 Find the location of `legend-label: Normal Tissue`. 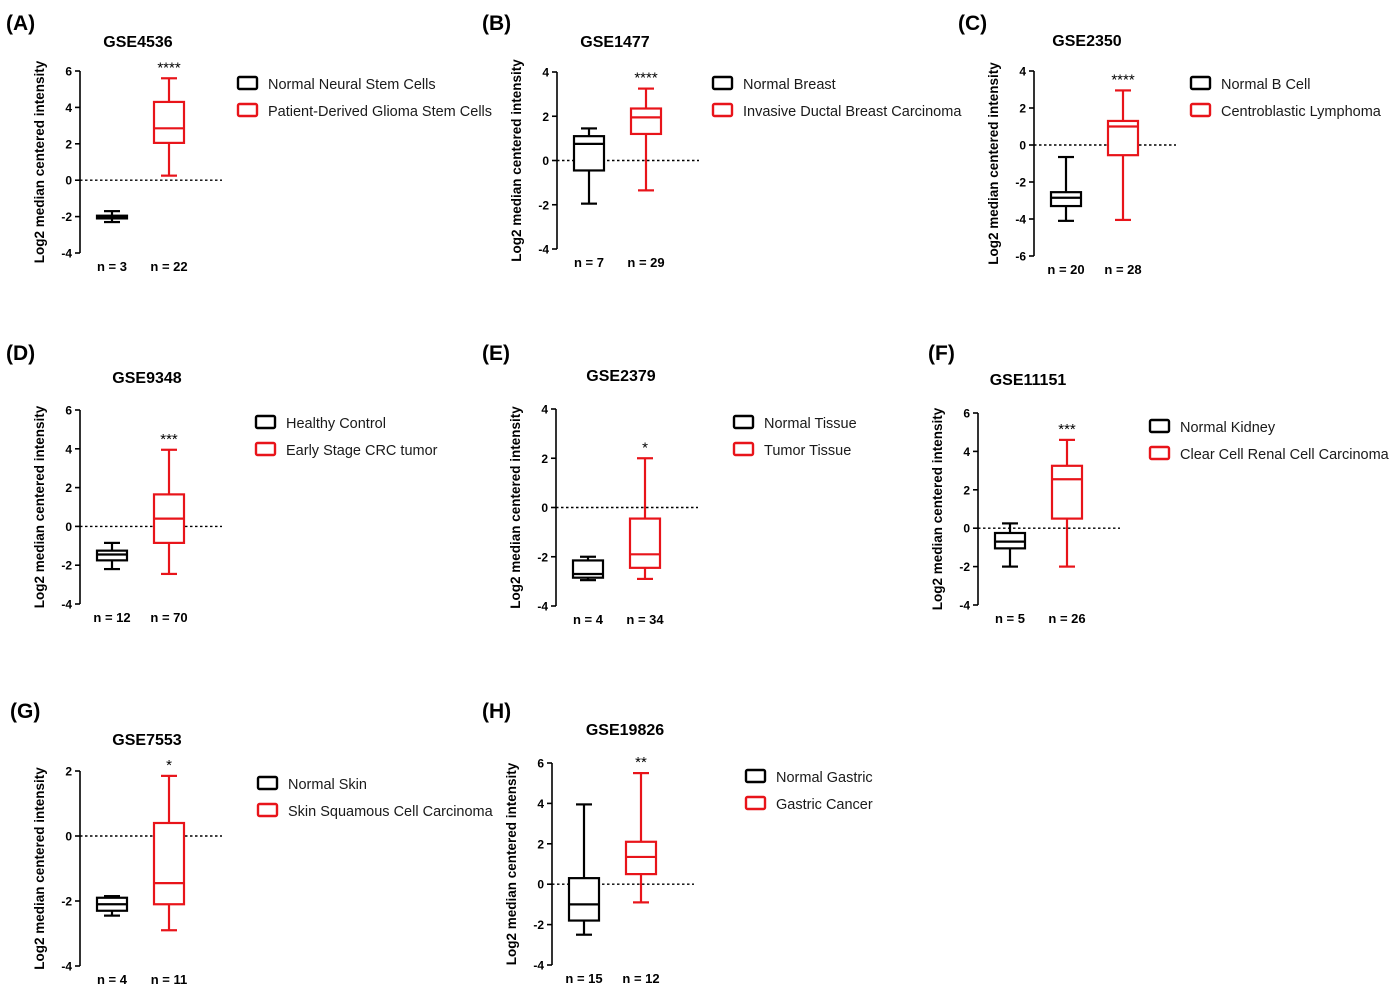

legend-label: Normal Tissue is located at coordinates (810, 424).